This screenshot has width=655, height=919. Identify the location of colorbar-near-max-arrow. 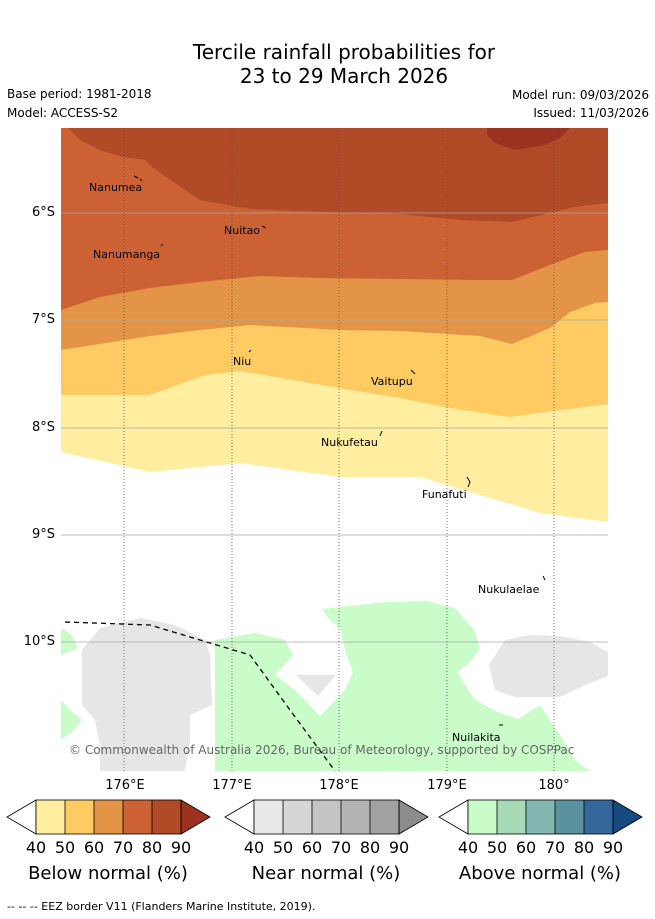
(413, 817).